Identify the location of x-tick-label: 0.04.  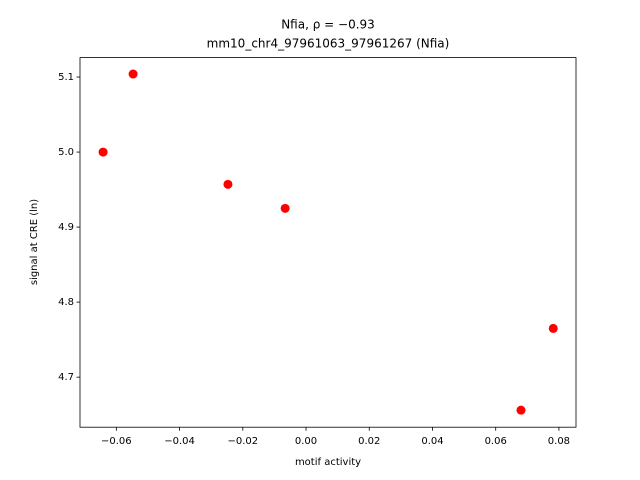
(432, 441).